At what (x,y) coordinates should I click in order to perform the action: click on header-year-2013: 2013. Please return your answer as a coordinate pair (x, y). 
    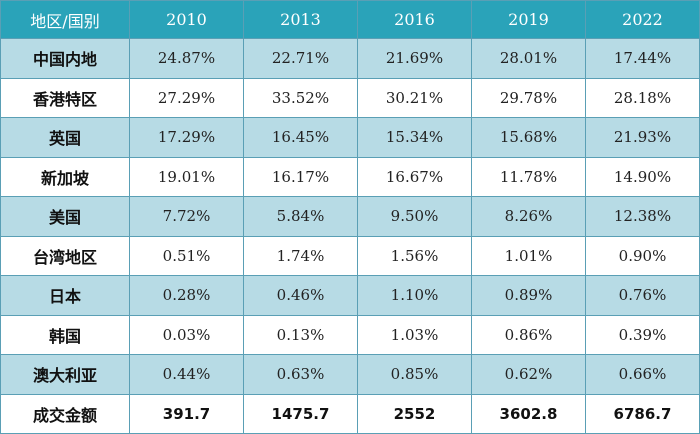
    Looking at the image, I should click on (300, 19).